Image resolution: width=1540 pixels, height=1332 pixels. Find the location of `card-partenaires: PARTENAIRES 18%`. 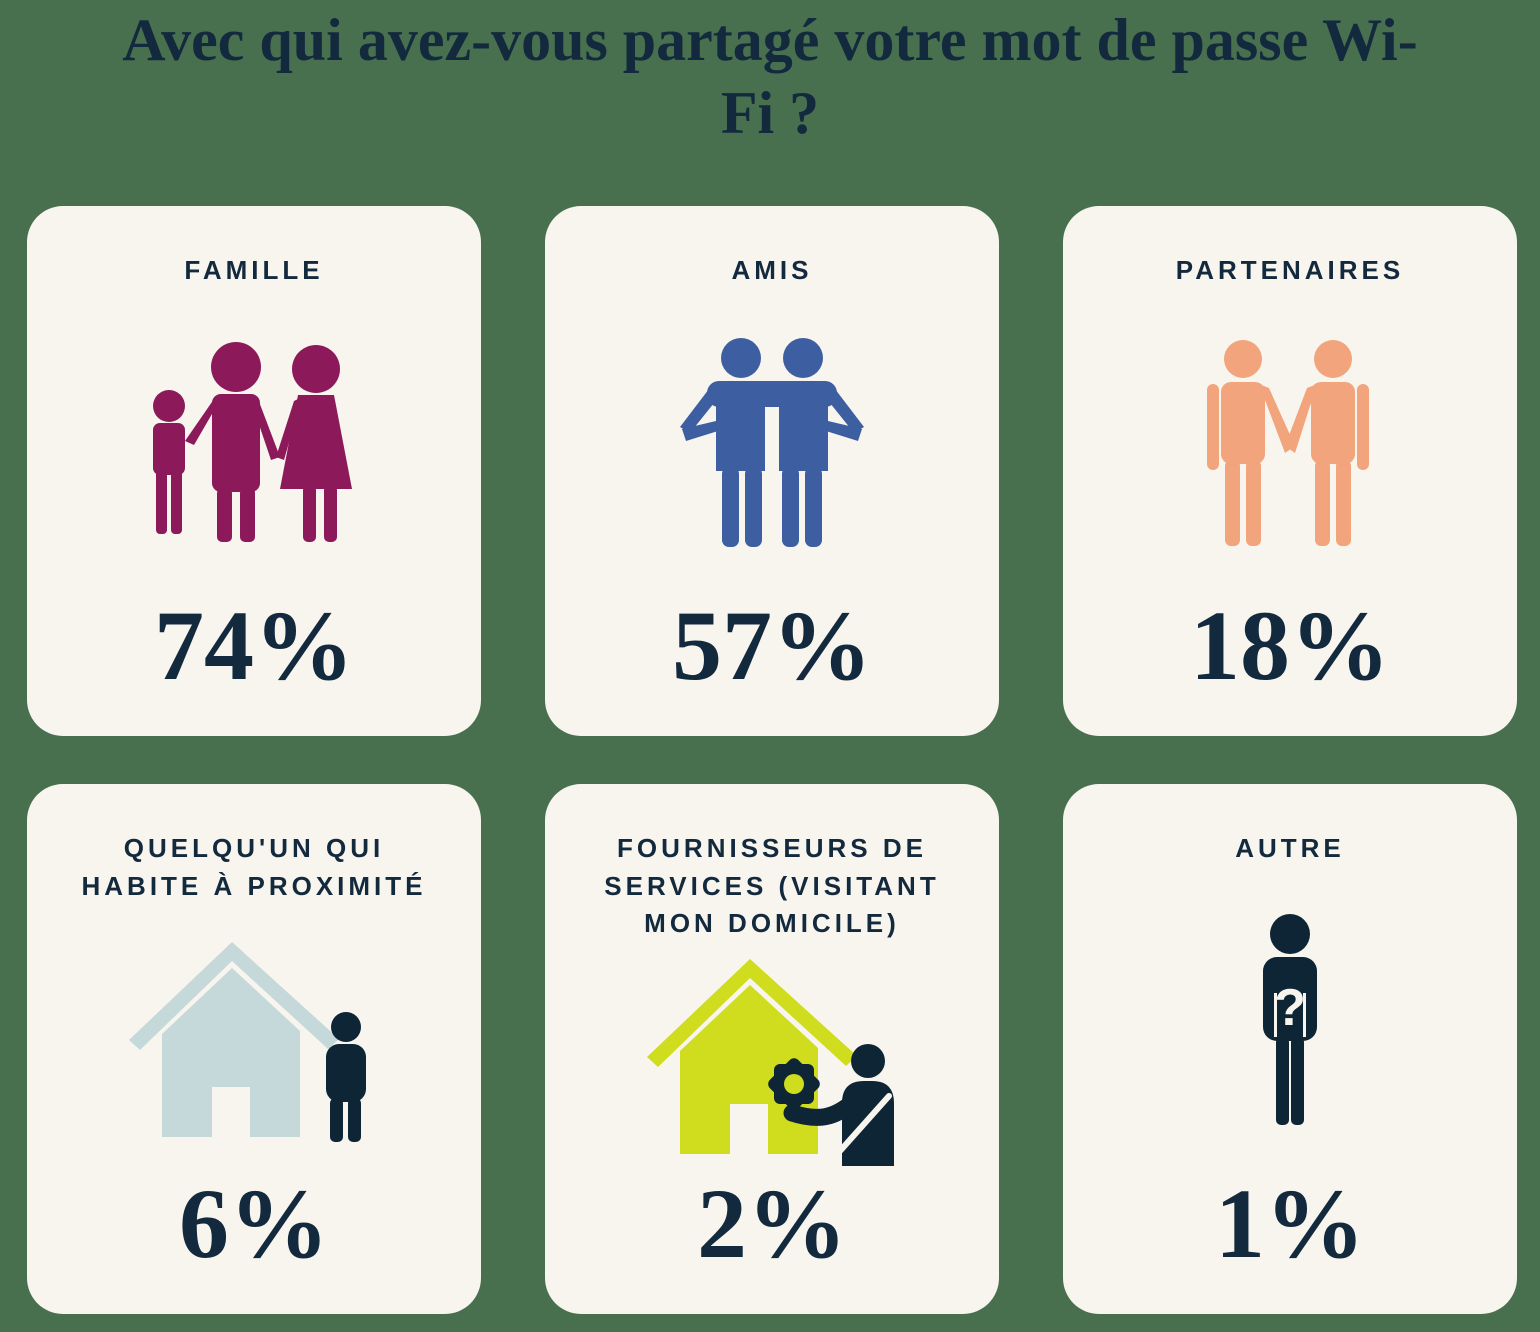

card-partenaires: PARTENAIRES 18% is located at coordinates (1290, 471).